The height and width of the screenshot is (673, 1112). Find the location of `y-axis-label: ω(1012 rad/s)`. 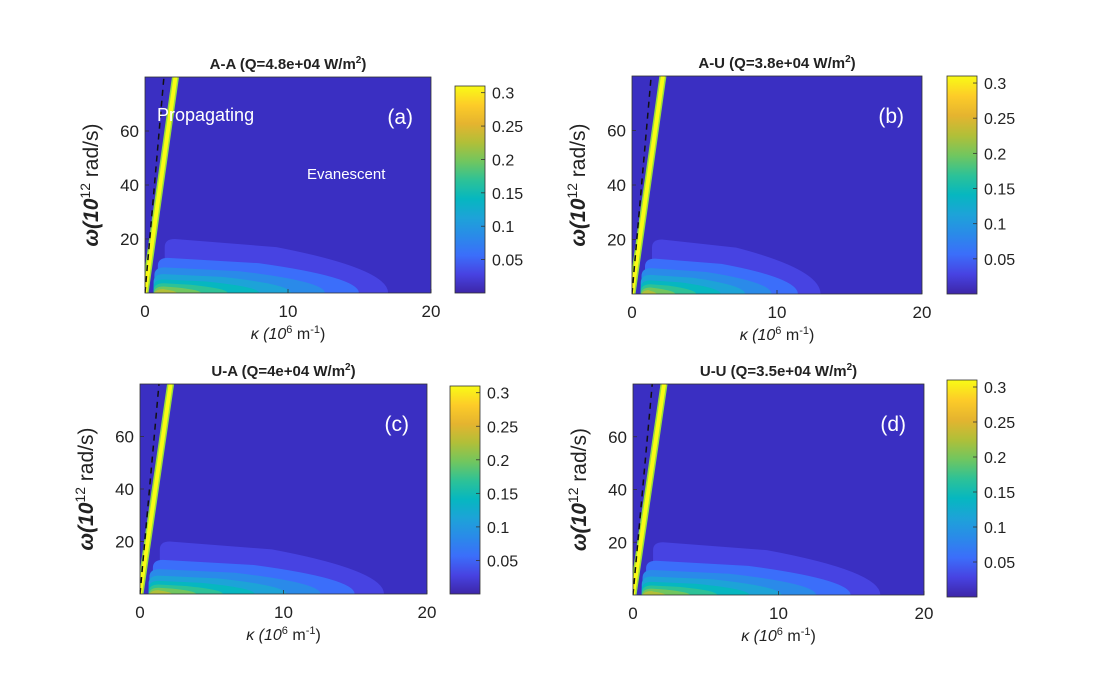

y-axis-label: ω(1012 rad/s) is located at coordinates (85, 489).